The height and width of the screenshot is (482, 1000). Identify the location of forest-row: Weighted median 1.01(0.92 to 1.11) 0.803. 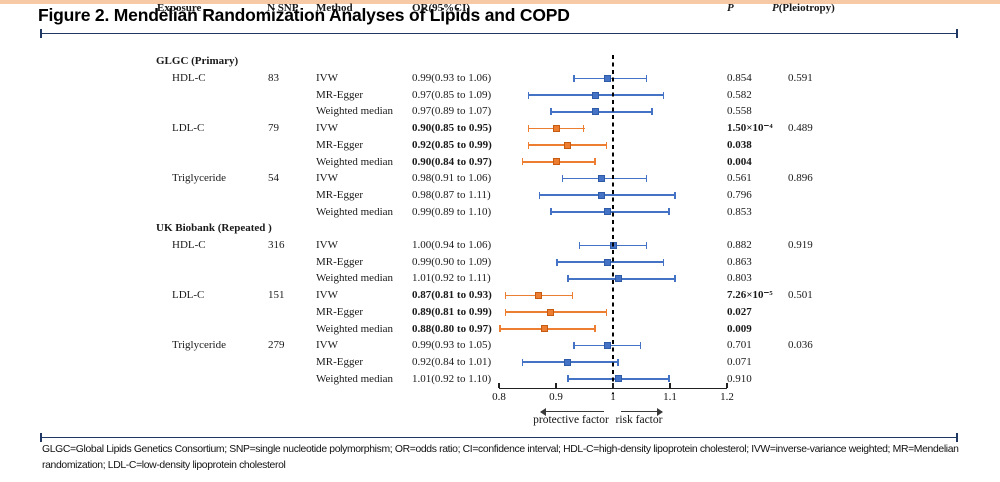
(500, 278).